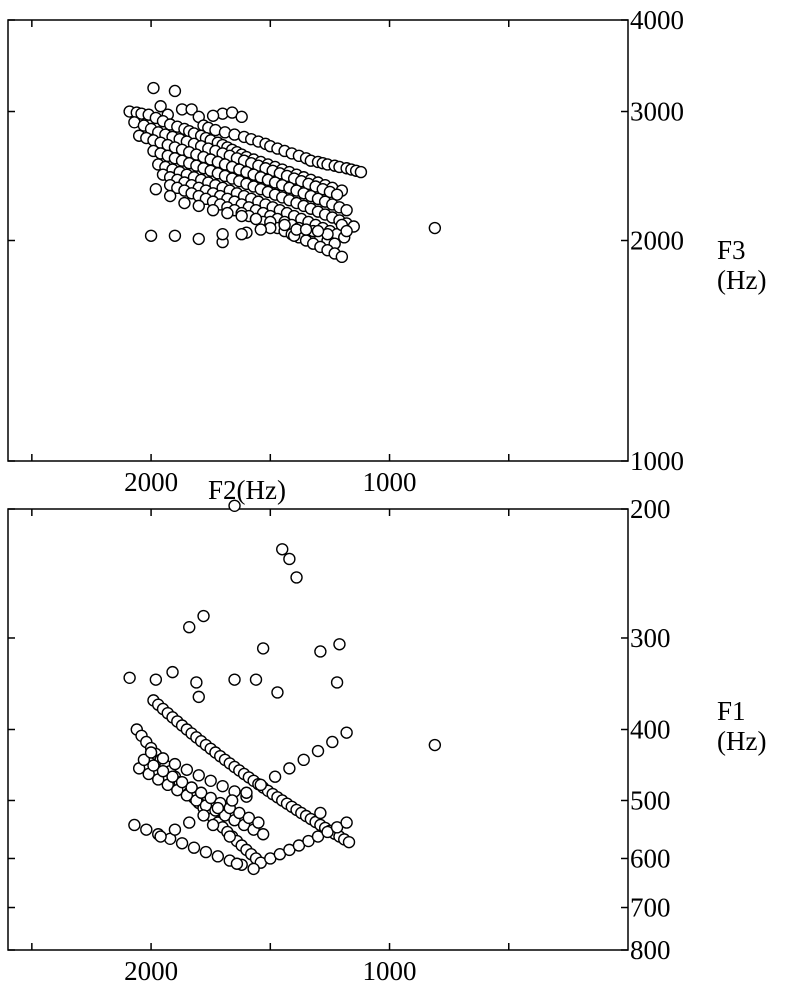 The image size is (785, 986). Describe the element at coordinates (650, 950) in the screenshot. I see `y-tick-label-6: 800` at that location.